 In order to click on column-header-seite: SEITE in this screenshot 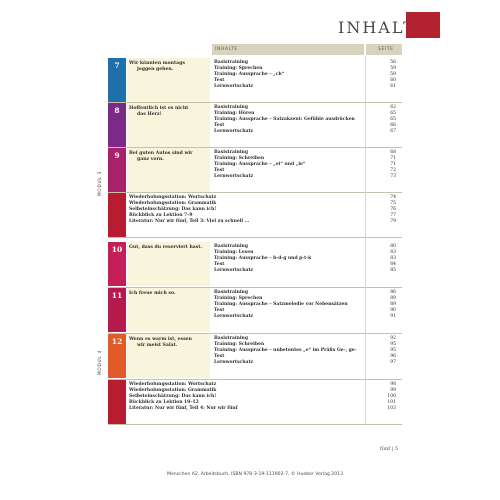, I will do `click(386, 49)`.